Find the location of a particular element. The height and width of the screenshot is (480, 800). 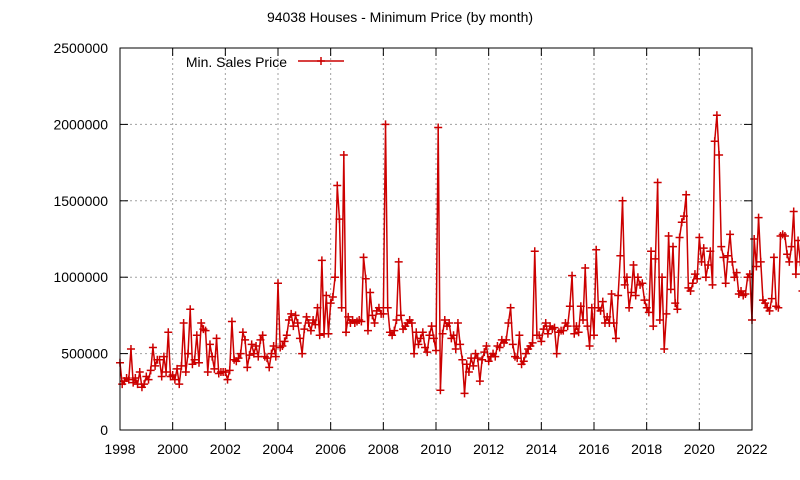

x-tick-label: 2020 is located at coordinates (699, 449).